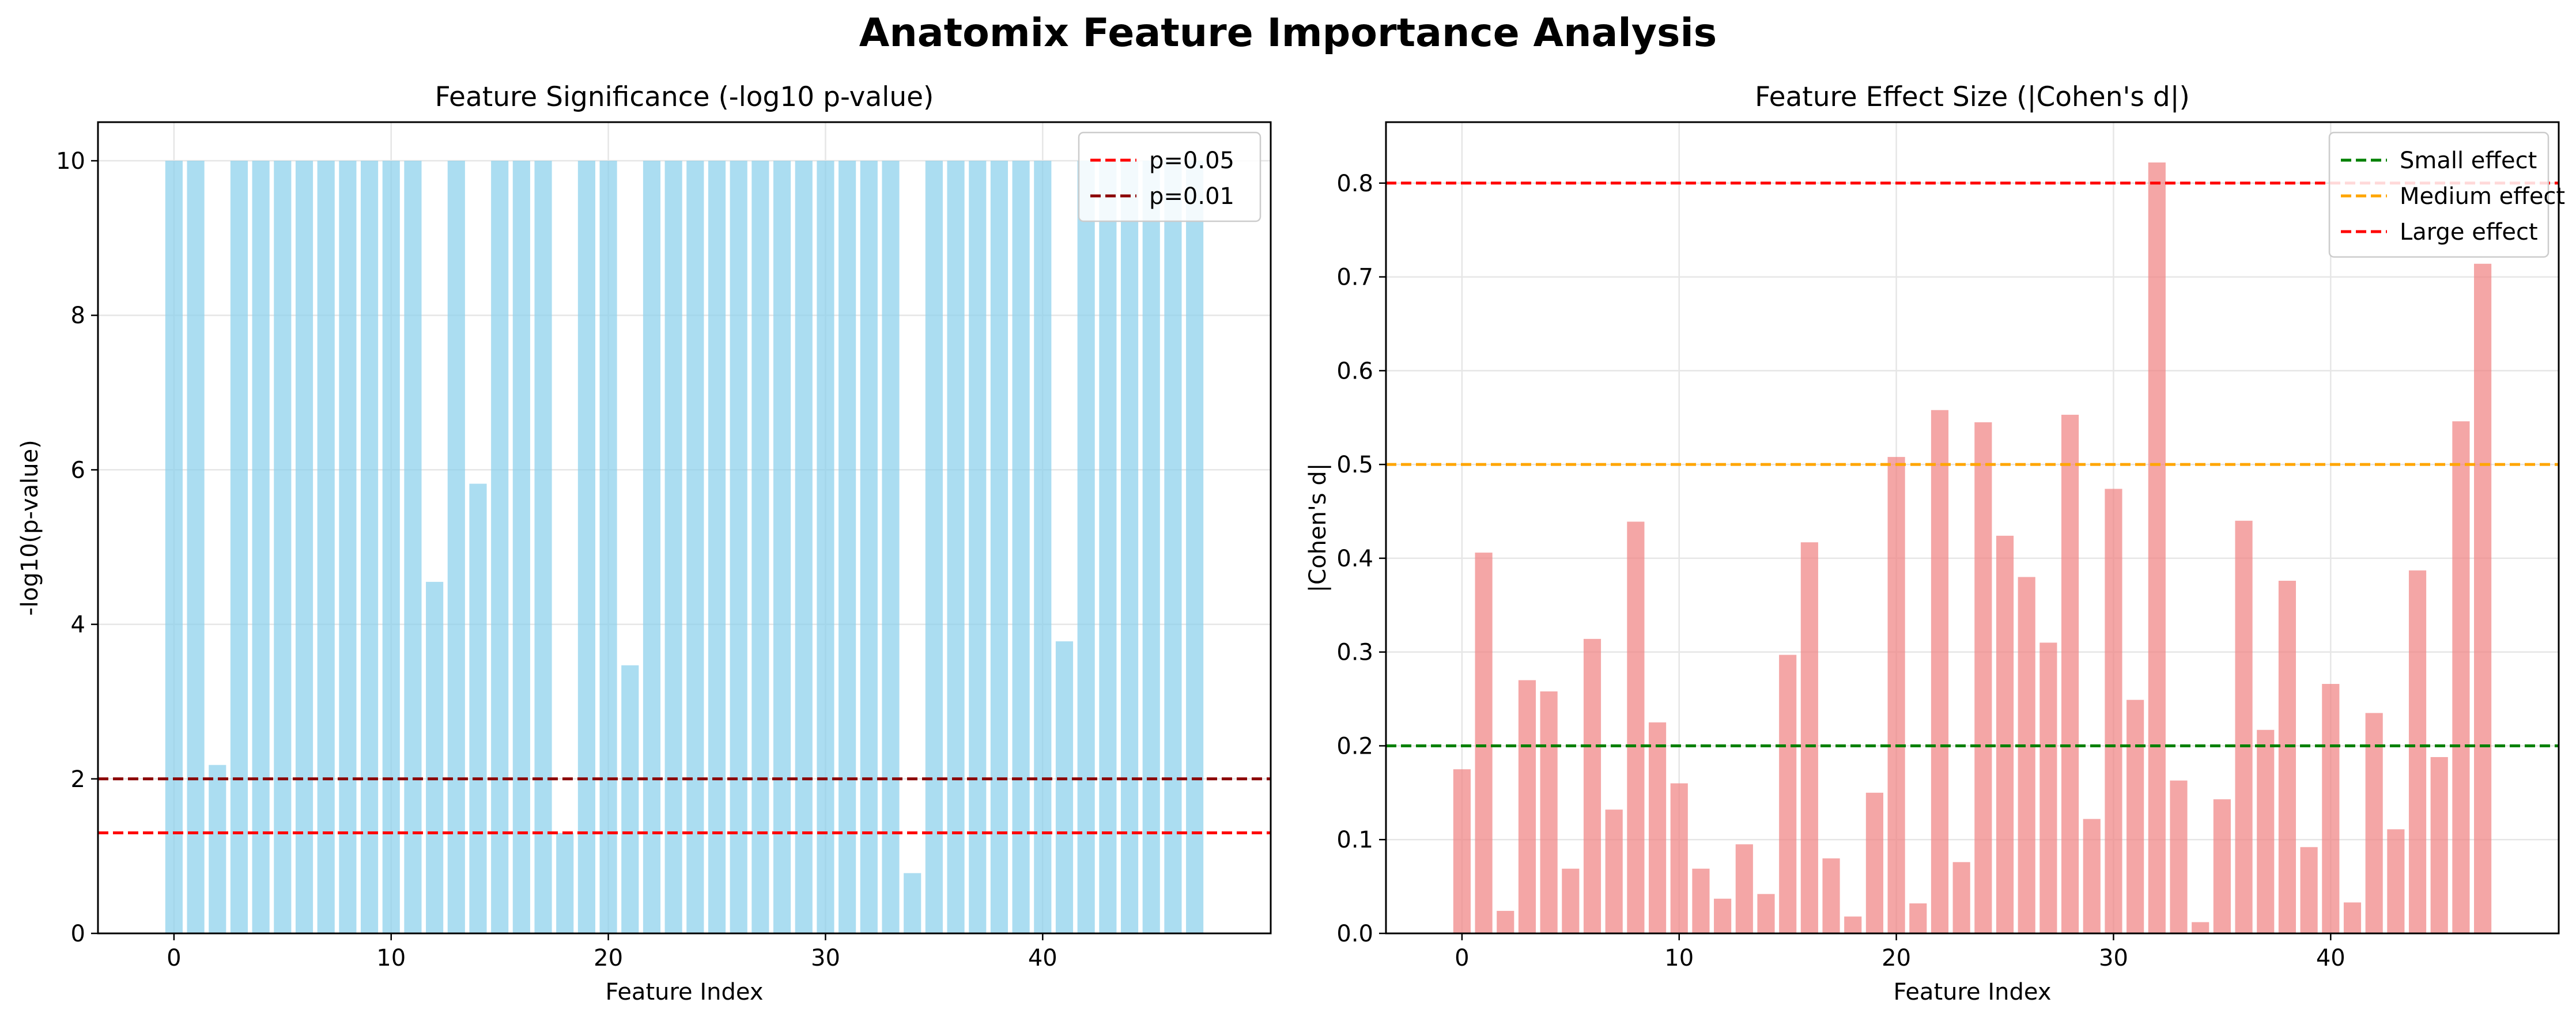 The image size is (2576, 1025). What do you see at coordinates (608, 958) in the screenshot?
I see `significance-xtick-label: 20` at bounding box center [608, 958].